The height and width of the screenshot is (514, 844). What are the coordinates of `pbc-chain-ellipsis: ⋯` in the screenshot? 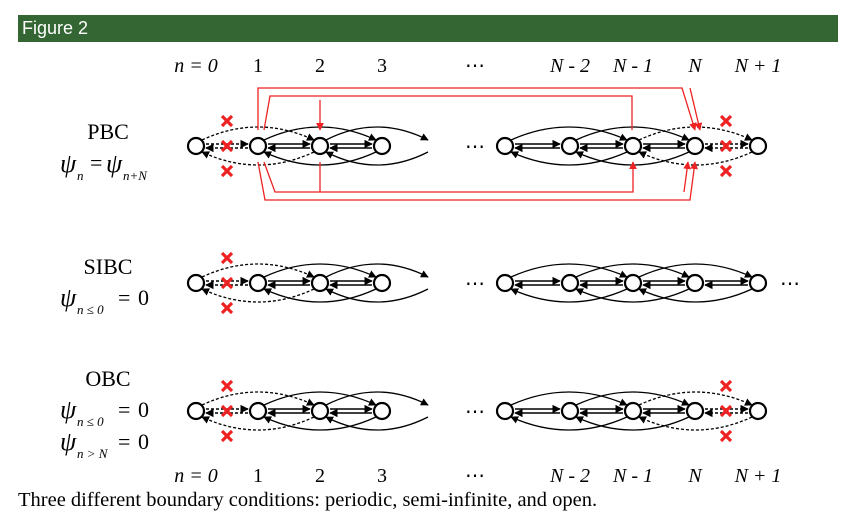 It's located at (475, 147).